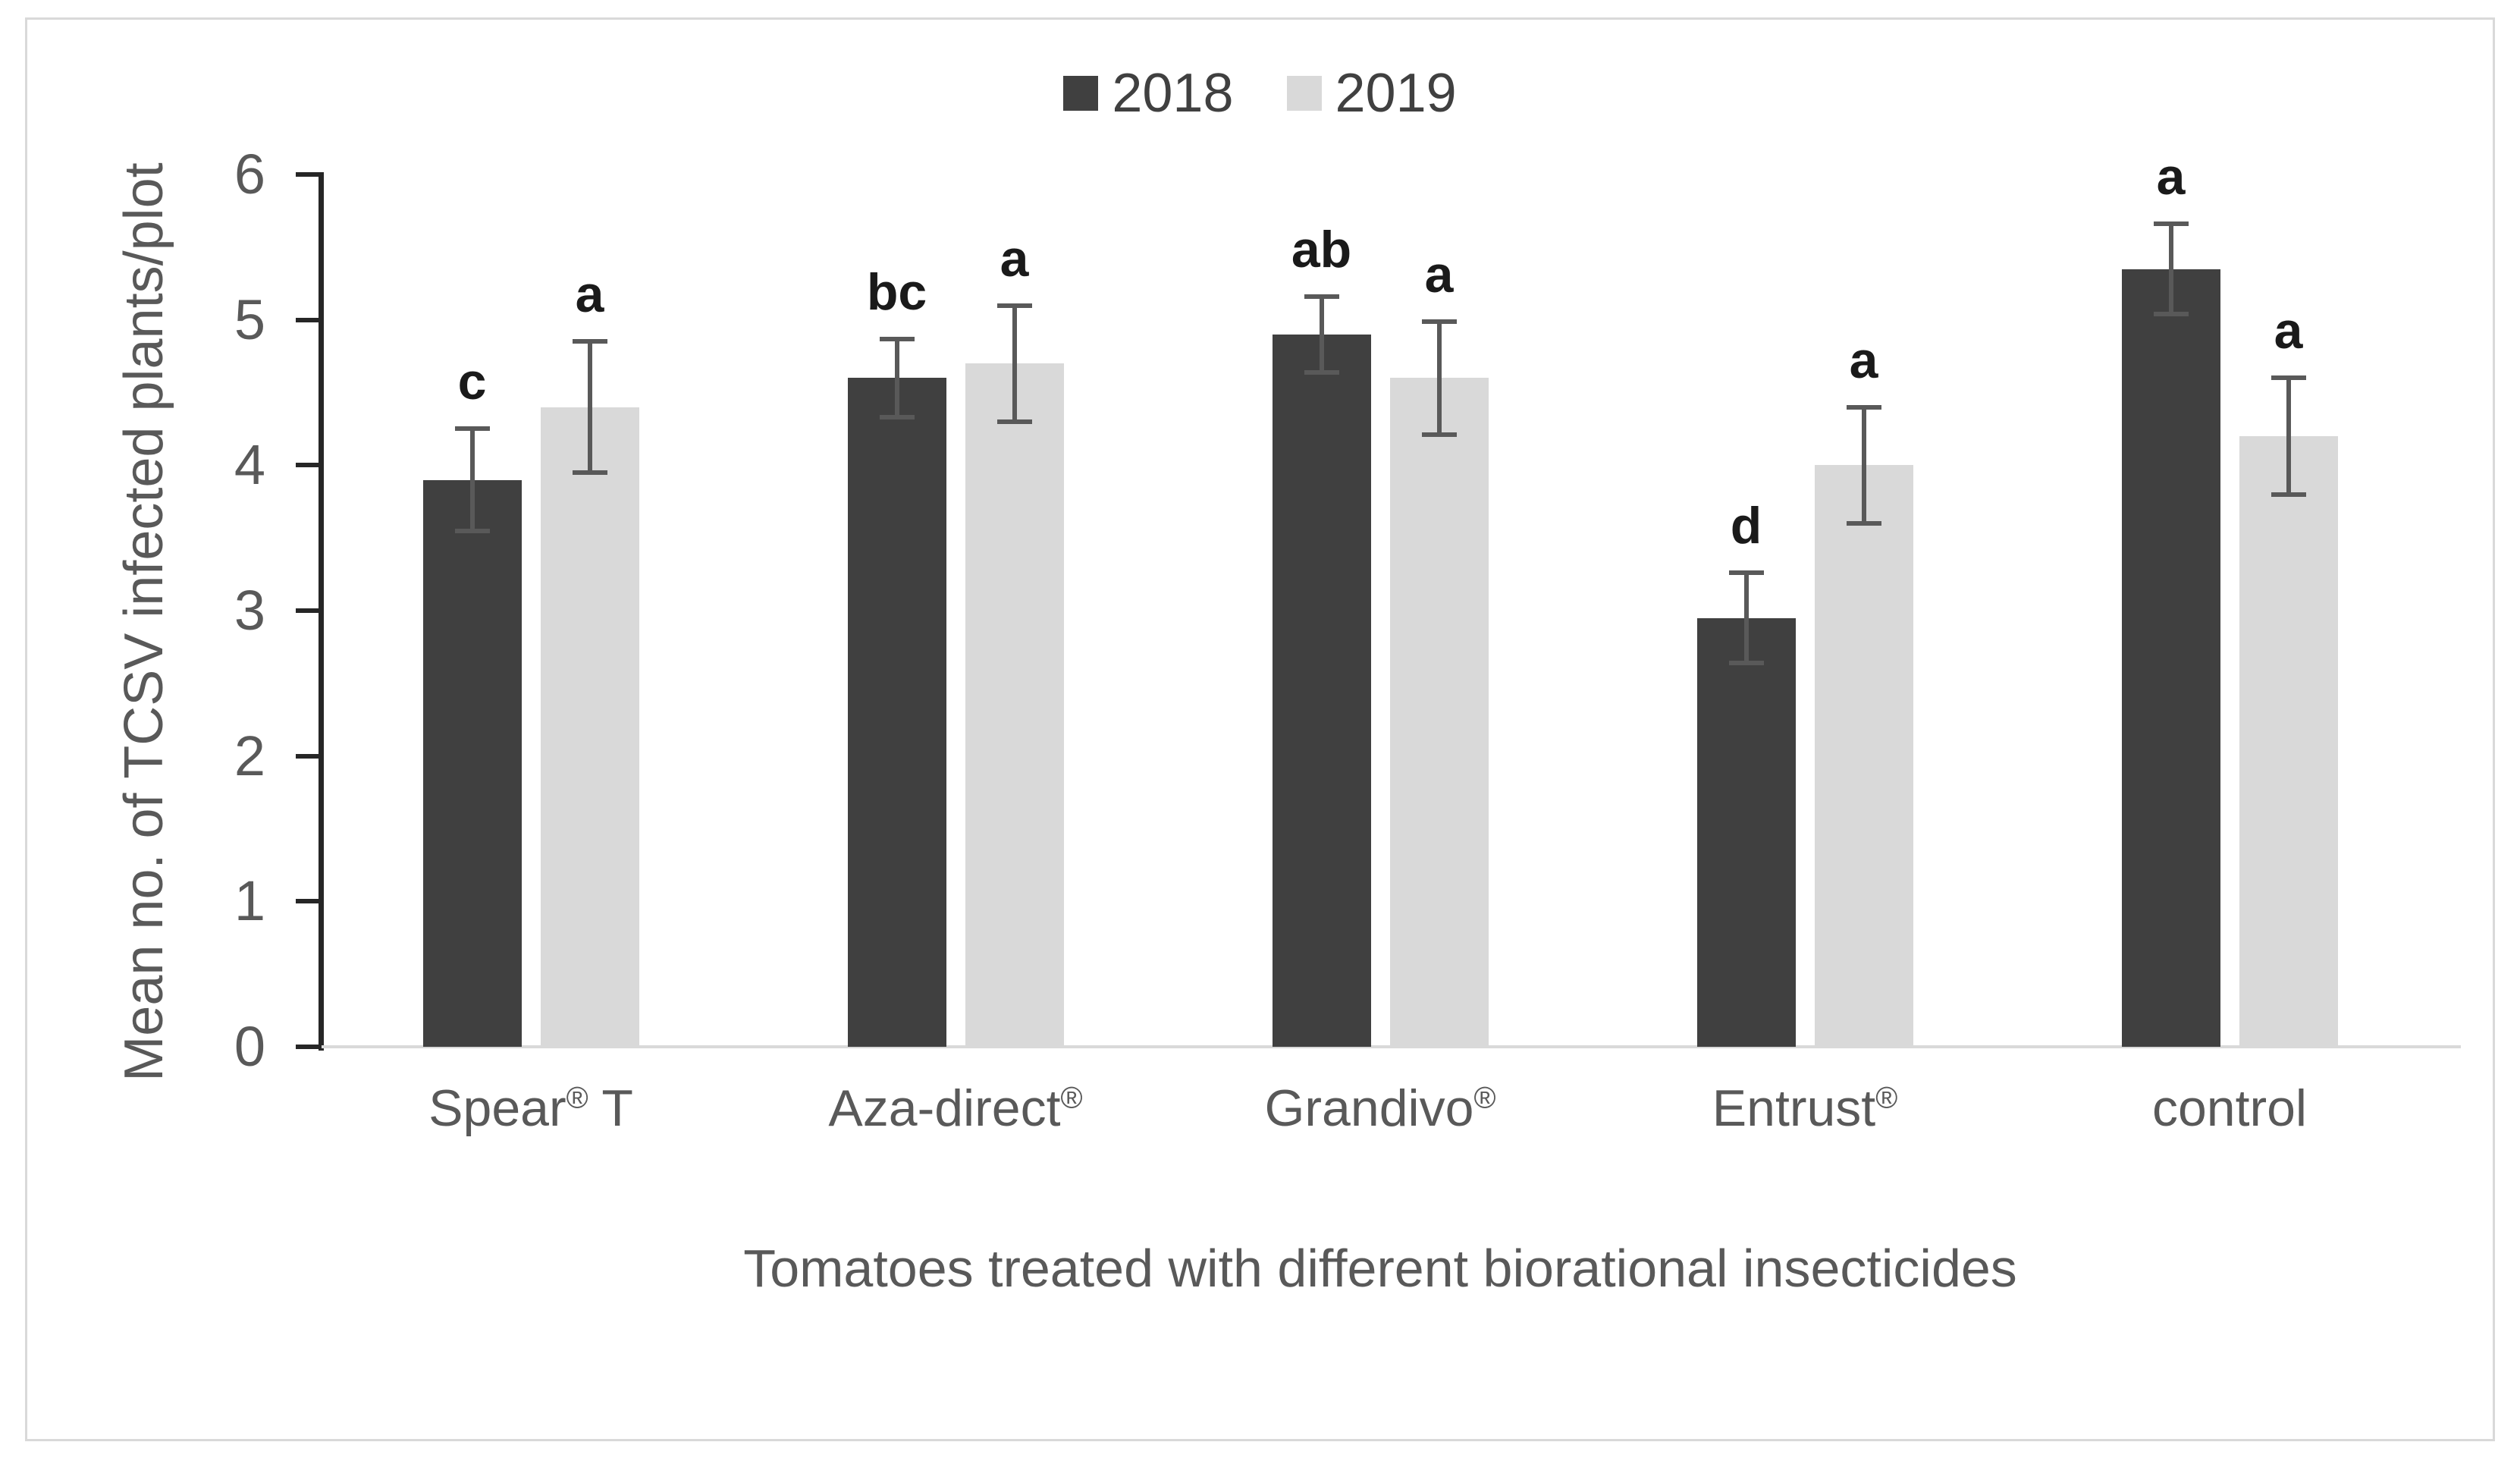 The height and width of the screenshot is (1464, 2520). Describe the element at coordinates (1081, 93) in the screenshot. I see `legend-swatch-2018` at that location.